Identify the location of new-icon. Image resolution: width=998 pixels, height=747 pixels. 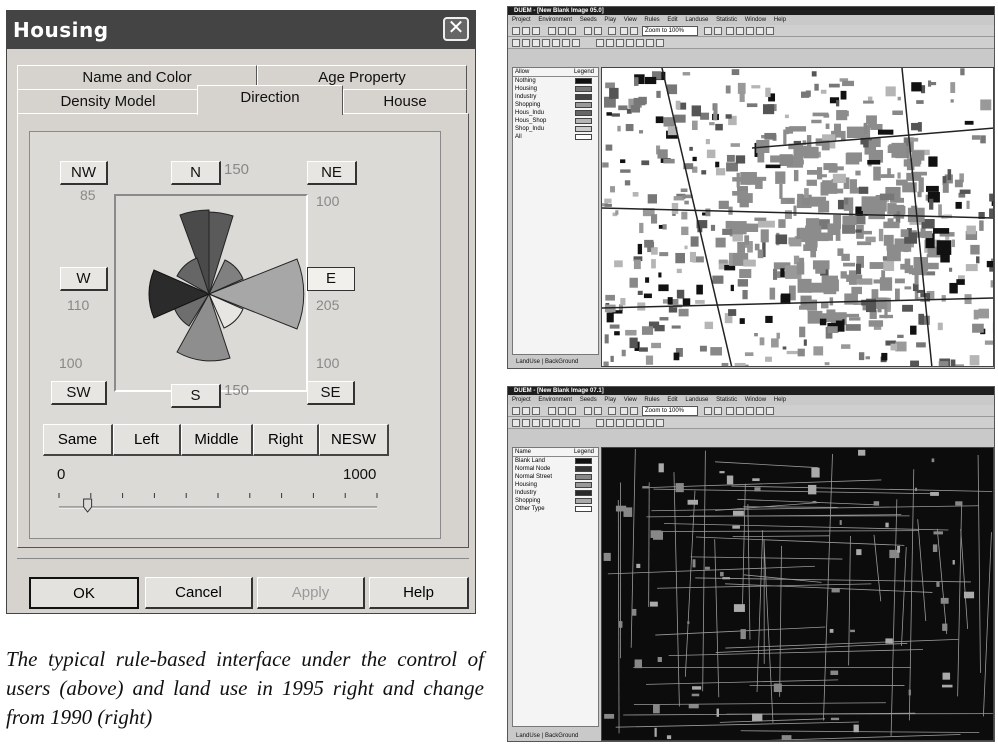
(516, 411).